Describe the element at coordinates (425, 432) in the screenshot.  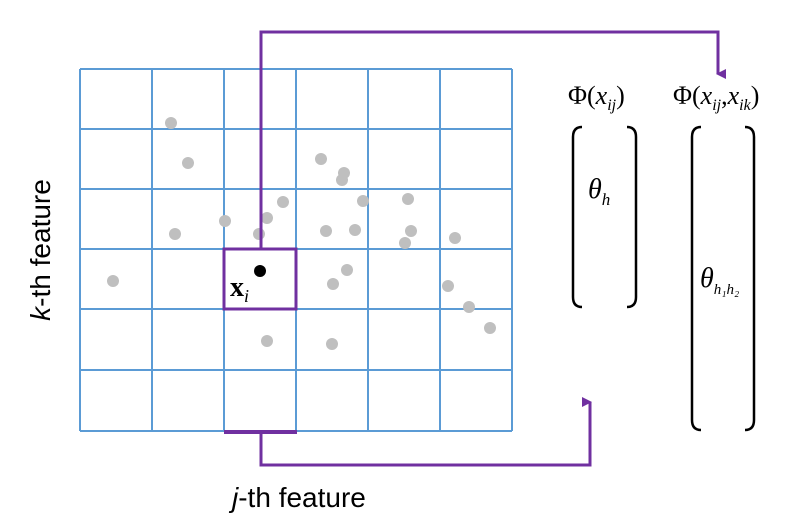
I see `bottom-arrow` at that location.